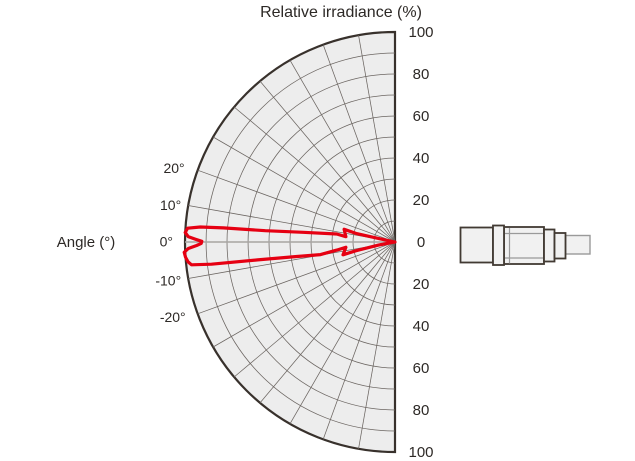 The image size is (635, 461). I want to click on beam-pattern-curve, so click(289, 246).